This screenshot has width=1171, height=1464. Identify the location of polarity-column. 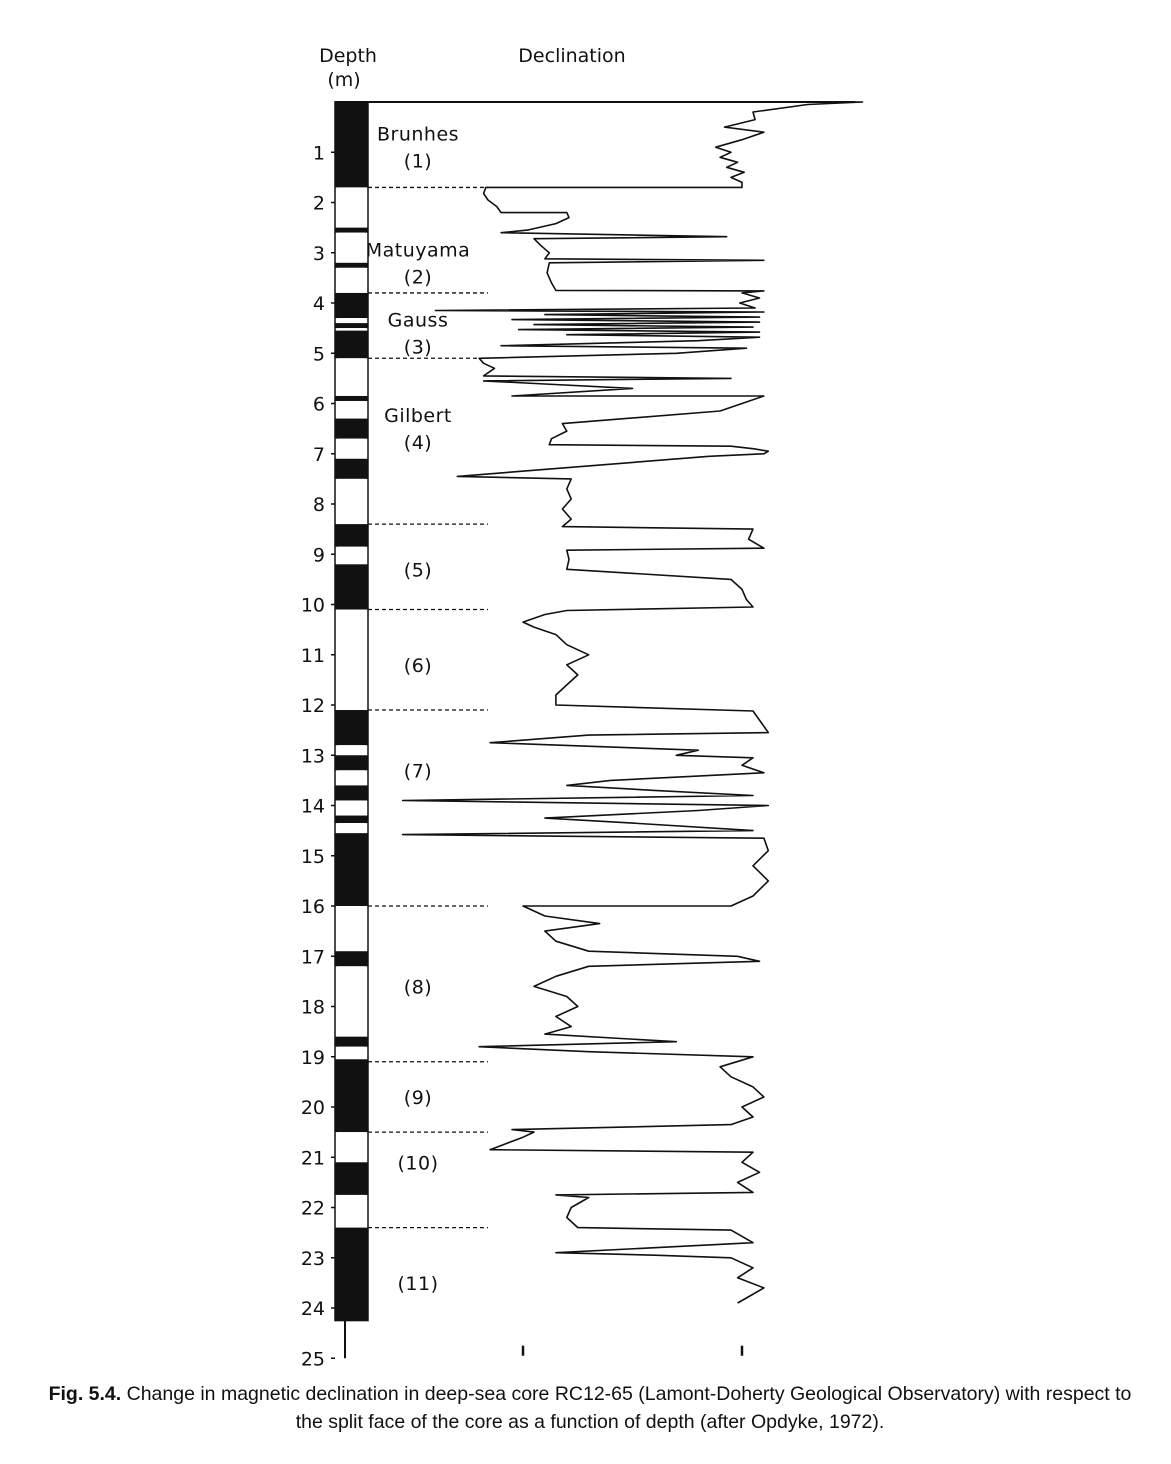
(351, 711).